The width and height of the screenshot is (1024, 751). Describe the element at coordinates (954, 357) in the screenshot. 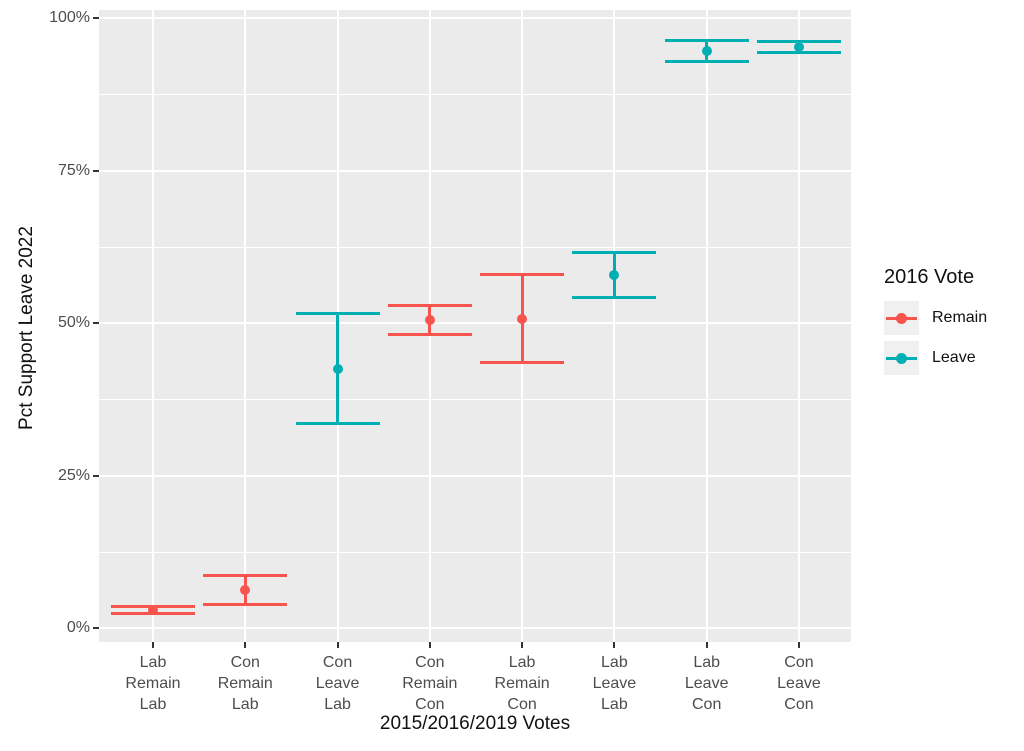

I see `legend-label-leave: Leave` at that location.